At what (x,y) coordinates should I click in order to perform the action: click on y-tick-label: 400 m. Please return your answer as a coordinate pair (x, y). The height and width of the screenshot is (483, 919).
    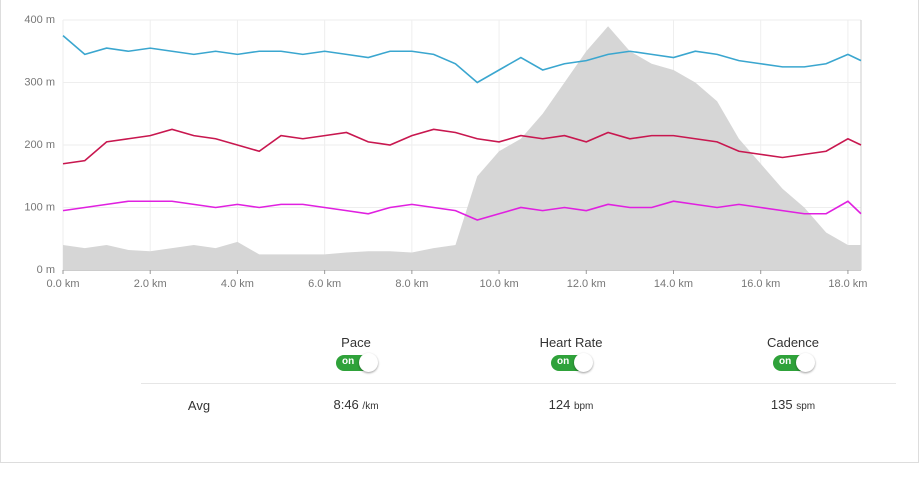
    Looking at the image, I should click on (39, 20).